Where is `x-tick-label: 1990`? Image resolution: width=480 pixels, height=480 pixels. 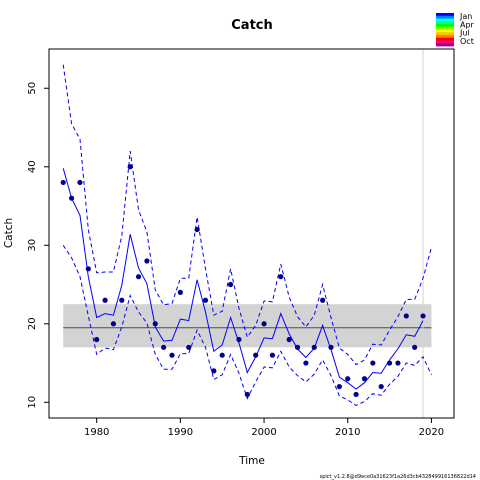
x-tick-label: 1990 is located at coordinates (180, 432).